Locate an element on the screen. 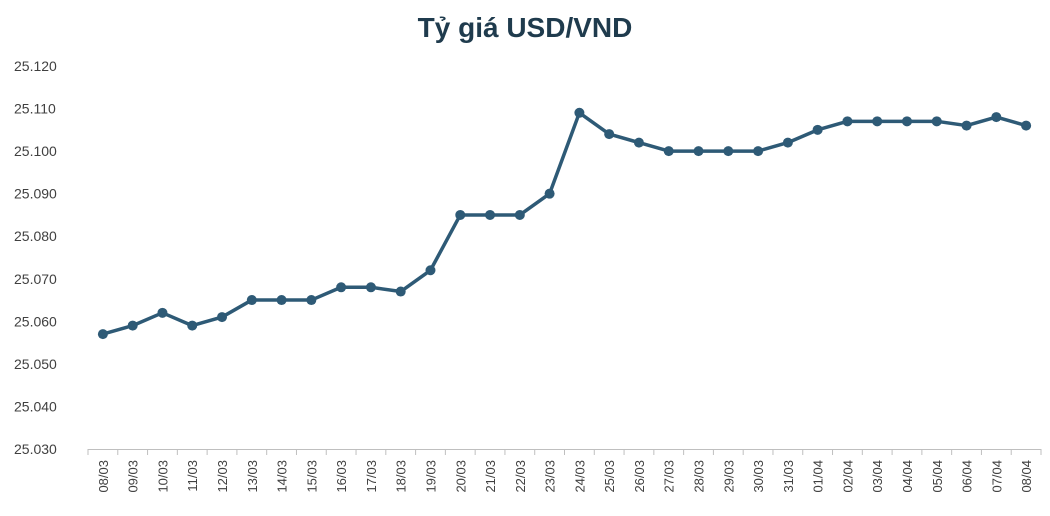 This screenshot has height=516, width=1050. x-tick-label: 29/03 is located at coordinates (728, 476).